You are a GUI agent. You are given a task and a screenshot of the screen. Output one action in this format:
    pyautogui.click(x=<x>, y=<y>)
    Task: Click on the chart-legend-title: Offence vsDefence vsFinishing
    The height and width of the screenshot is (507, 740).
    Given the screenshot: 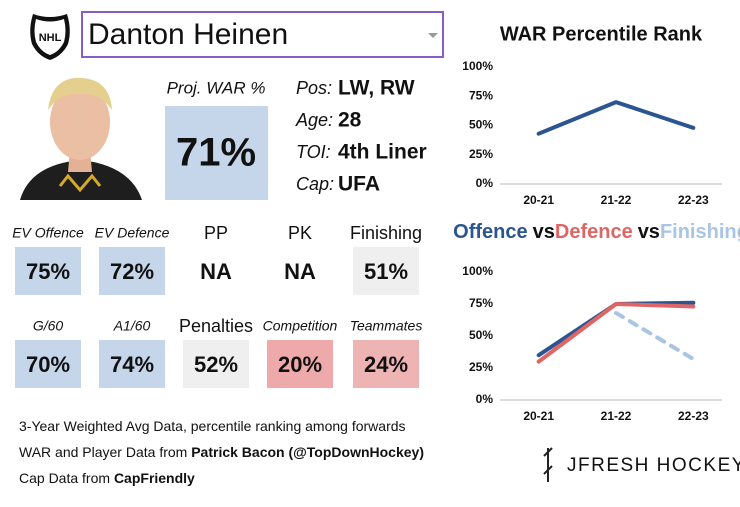 What is the action you would take?
    pyautogui.click(x=596, y=232)
    